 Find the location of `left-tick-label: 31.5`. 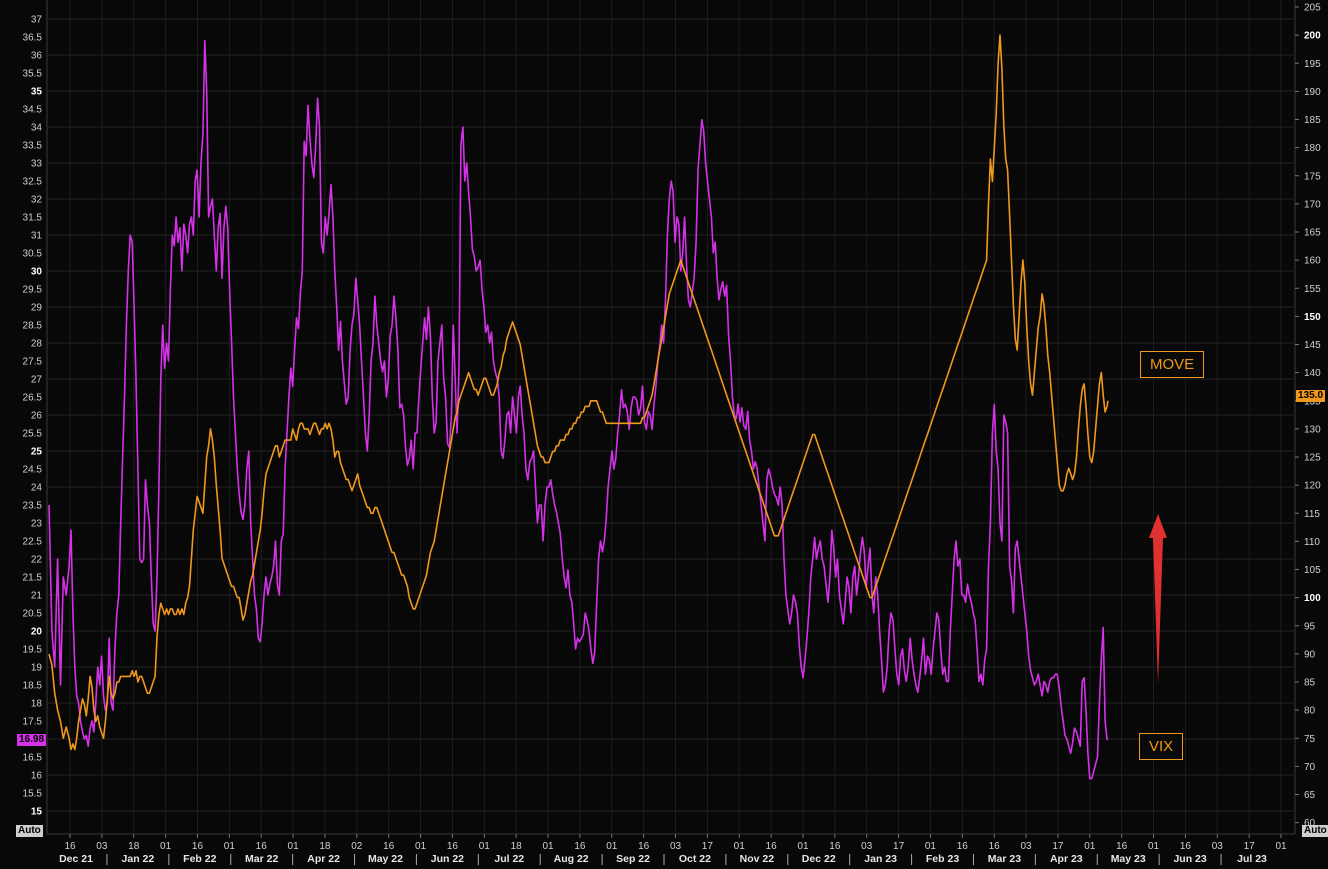

left-tick-label: 31.5 is located at coordinates (33, 218).